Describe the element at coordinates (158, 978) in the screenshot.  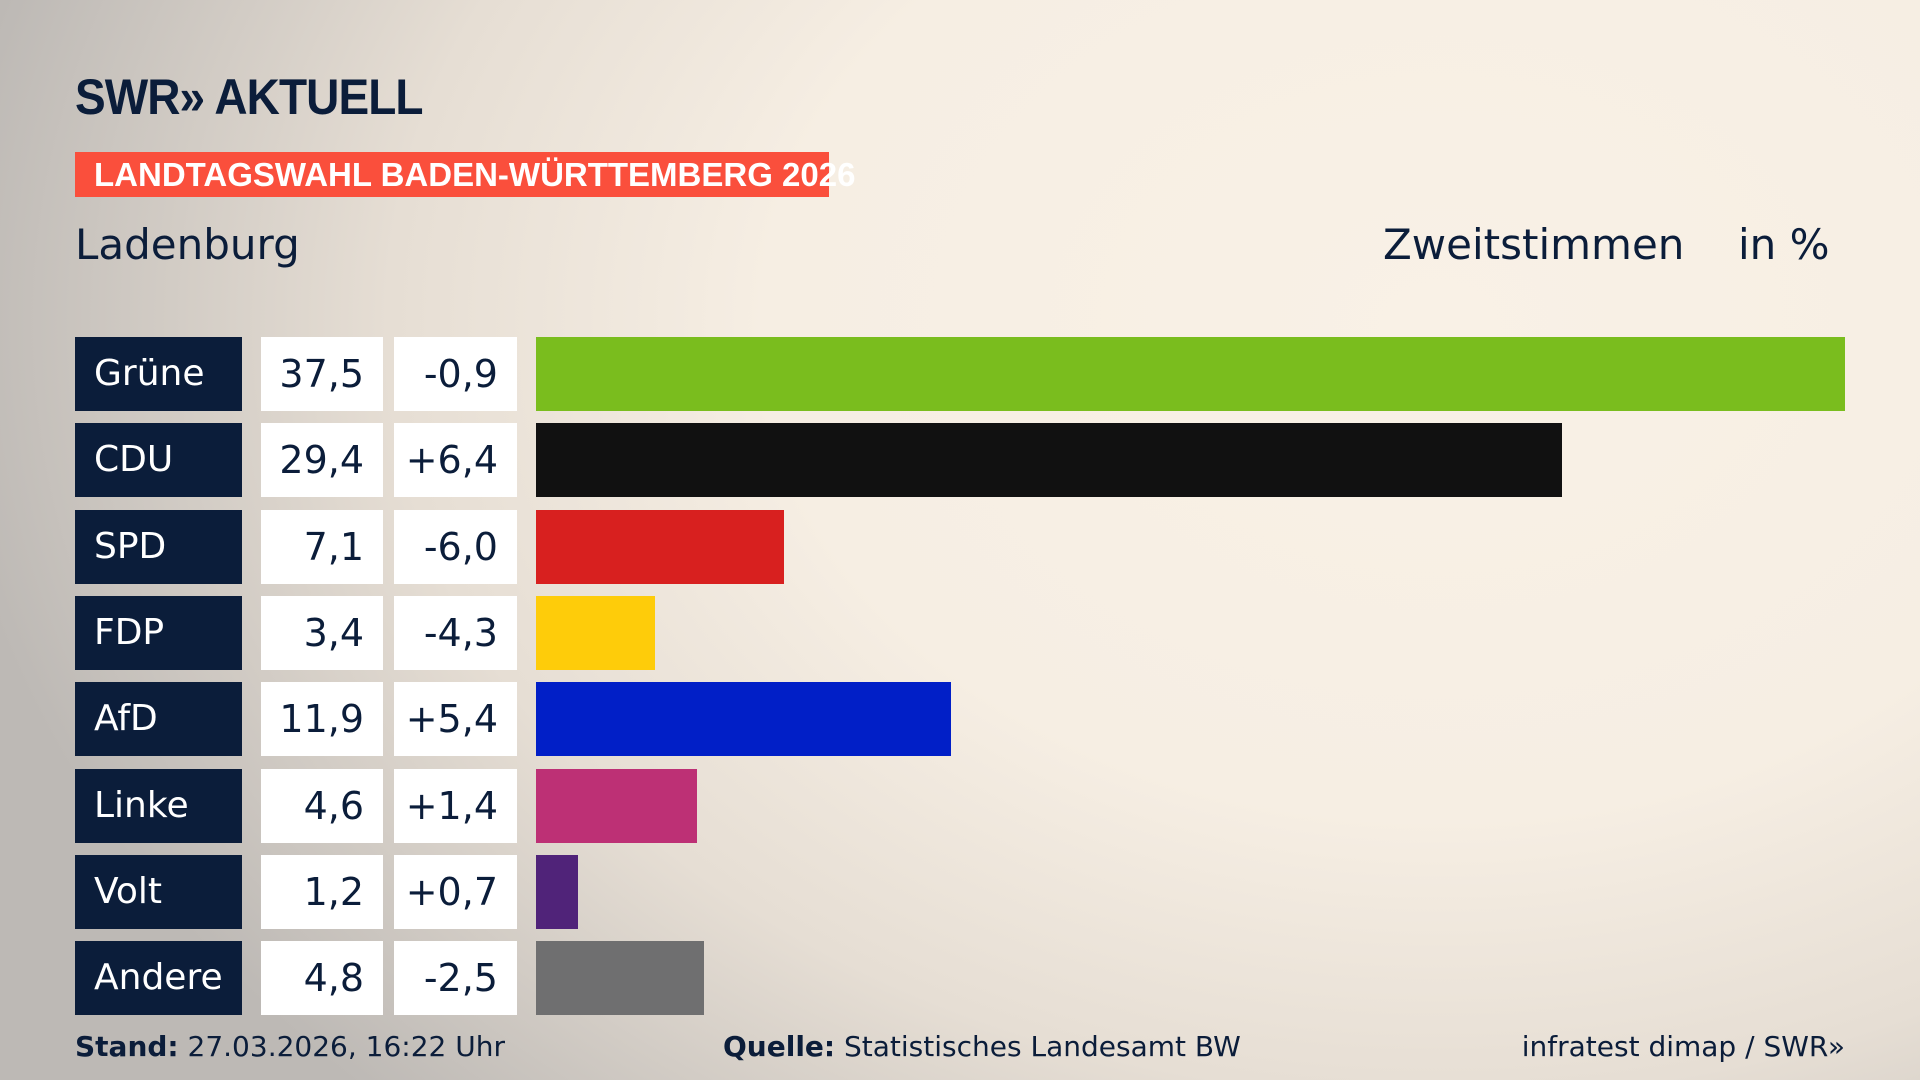
I see `party-label: Andere` at that location.